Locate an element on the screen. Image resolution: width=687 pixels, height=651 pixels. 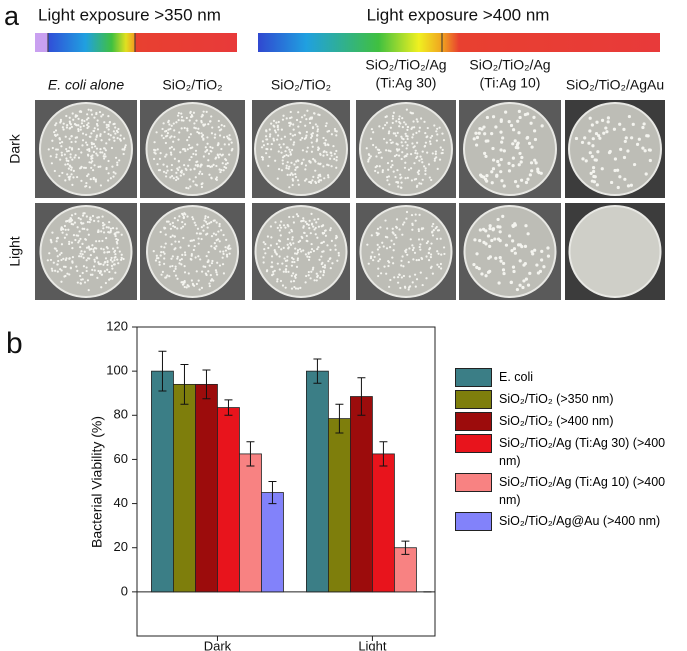
column-label: (Ti:Ag 30) is located at coordinates (406, 83).